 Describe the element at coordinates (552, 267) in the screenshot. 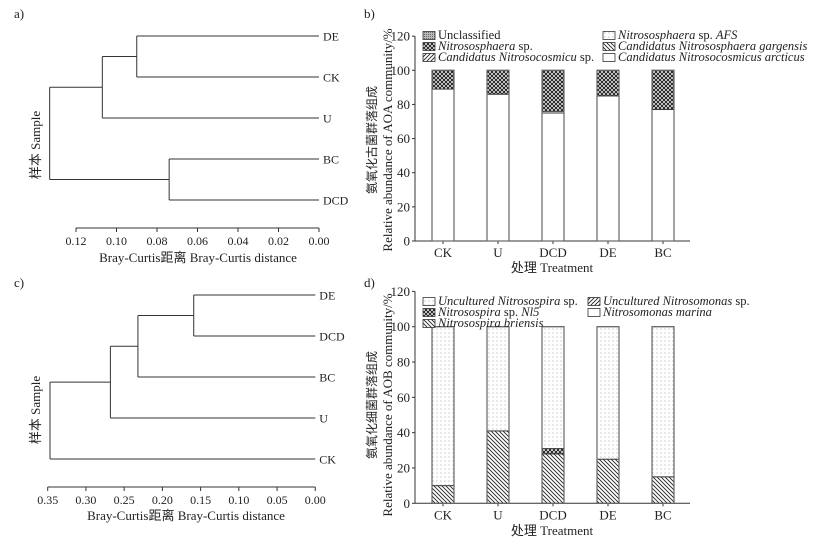

I see `bar-chart-b-xlabel: 处理 Treatment` at that location.